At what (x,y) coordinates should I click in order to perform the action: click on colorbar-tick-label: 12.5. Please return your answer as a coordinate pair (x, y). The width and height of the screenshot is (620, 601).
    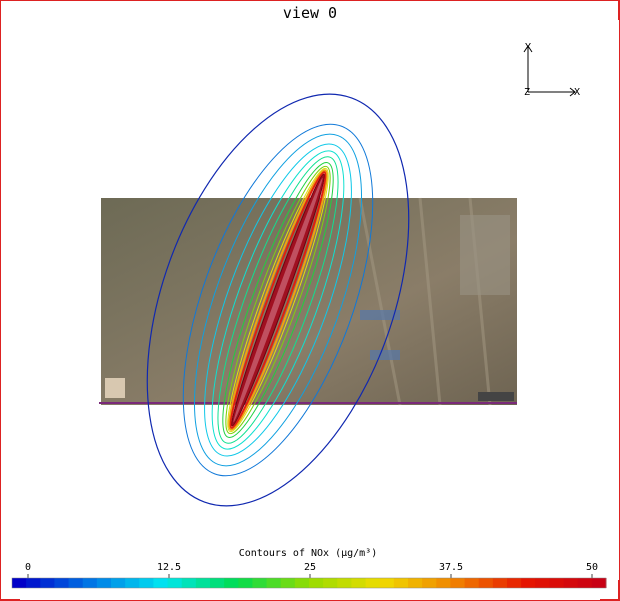
    Looking at the image, I should click on (169, 567).